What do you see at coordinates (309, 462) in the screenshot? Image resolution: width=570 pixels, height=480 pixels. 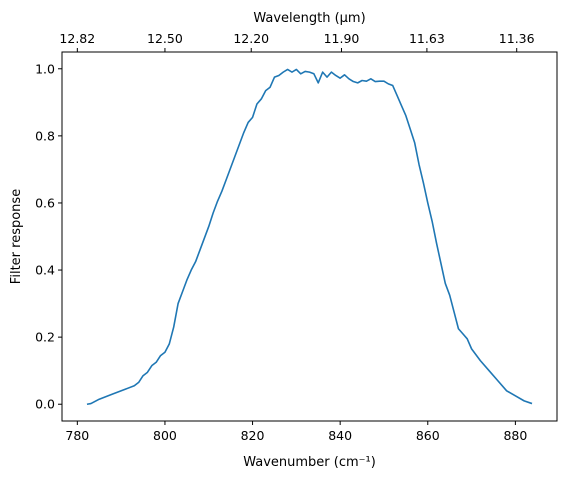 I see `x-axis-label: Wavenumber (cm⁻¹)` at bounding box center [309, 462].